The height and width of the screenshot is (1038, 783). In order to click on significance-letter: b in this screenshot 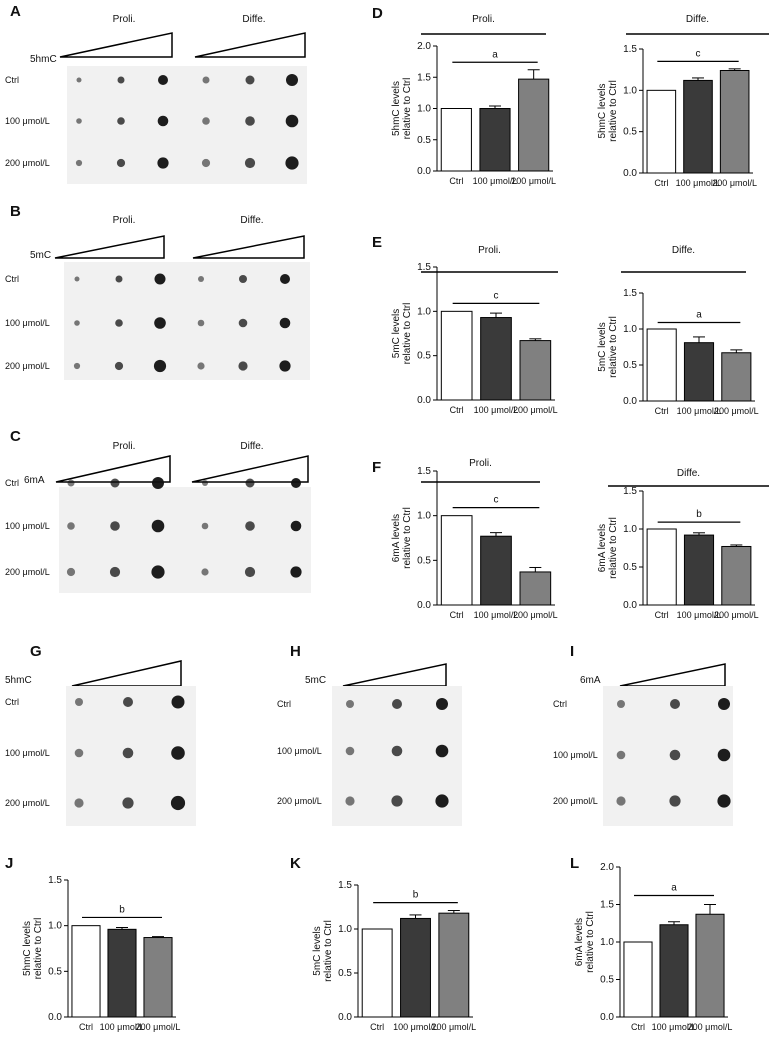, I will do `click(416, 895)`.